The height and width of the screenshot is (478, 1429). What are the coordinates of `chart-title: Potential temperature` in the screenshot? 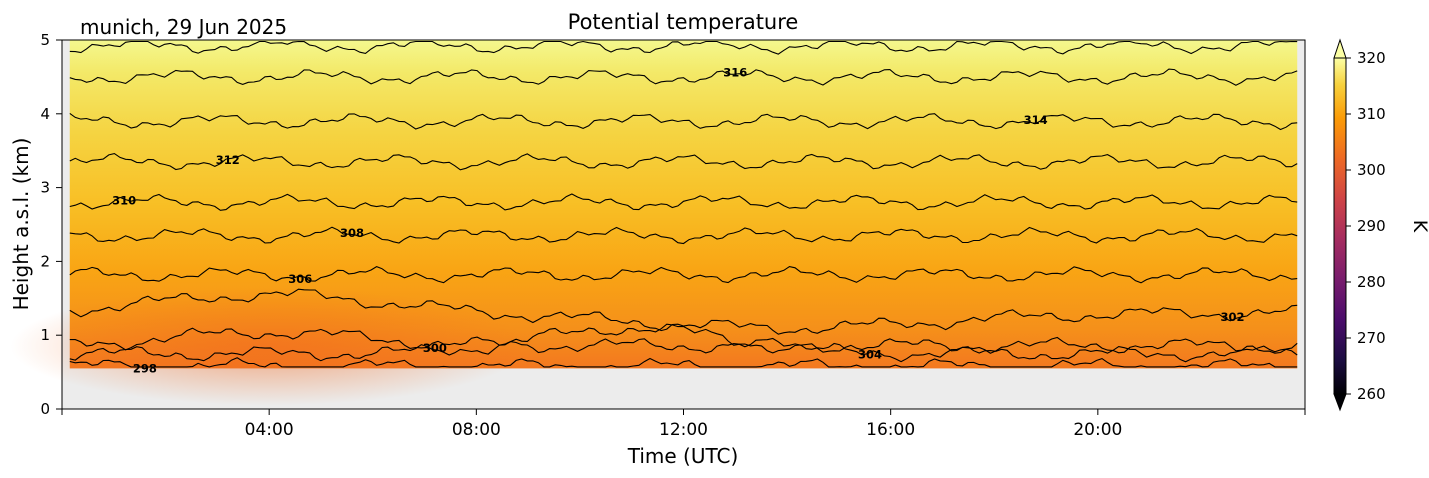 It's located at (683, 22).